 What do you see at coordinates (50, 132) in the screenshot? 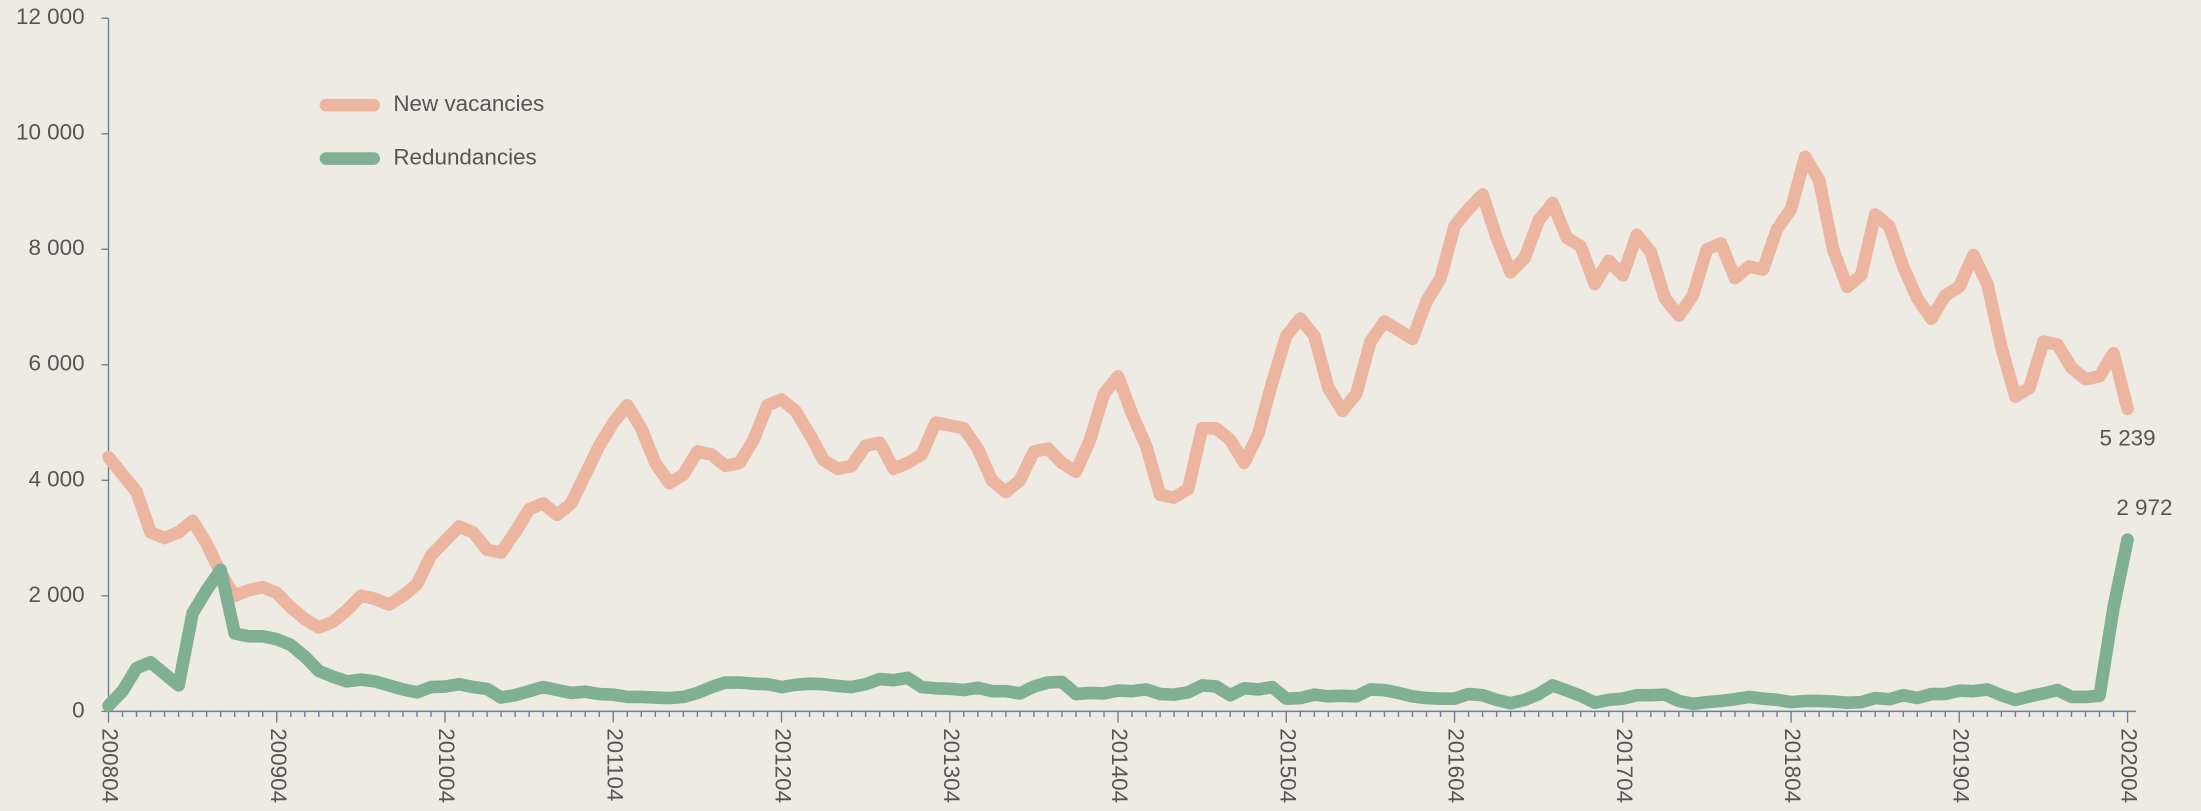
I see `y-tick-label: 10 000` at bounding box center [50, 132].